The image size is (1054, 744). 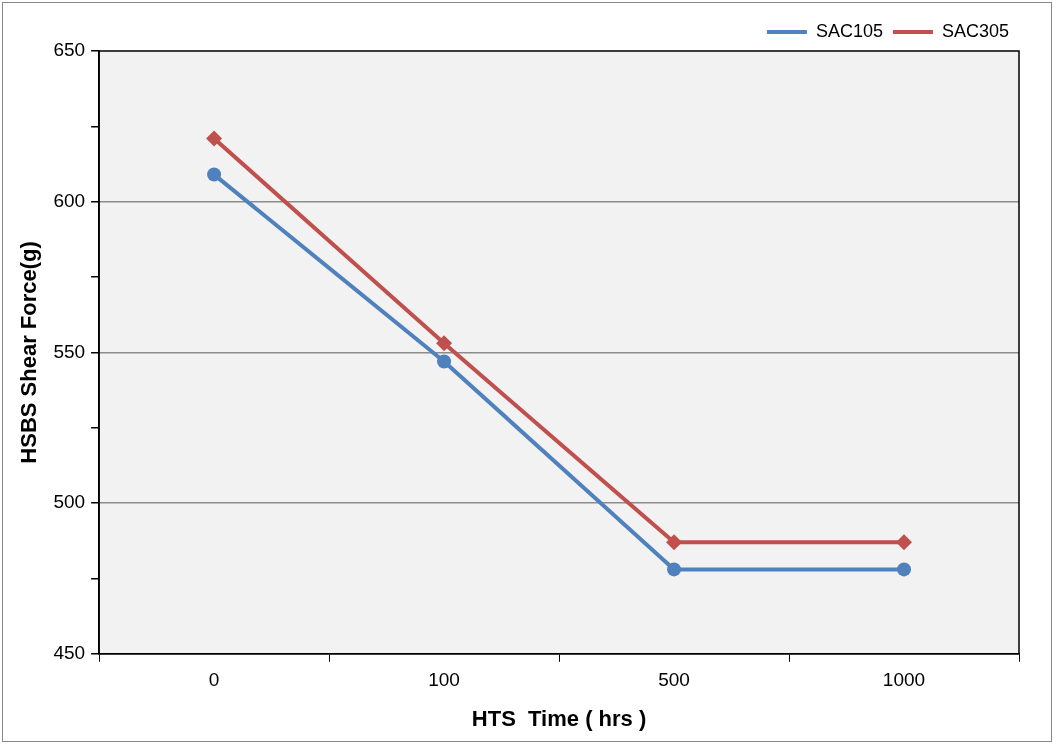 I want to click on x-tick-label: 100, so click(x=444, y=680).